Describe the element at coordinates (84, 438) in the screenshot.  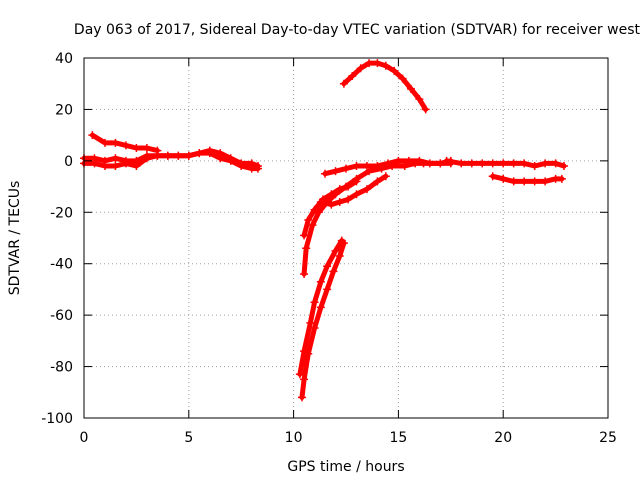
I see `x-tick-label: 0` at that location.